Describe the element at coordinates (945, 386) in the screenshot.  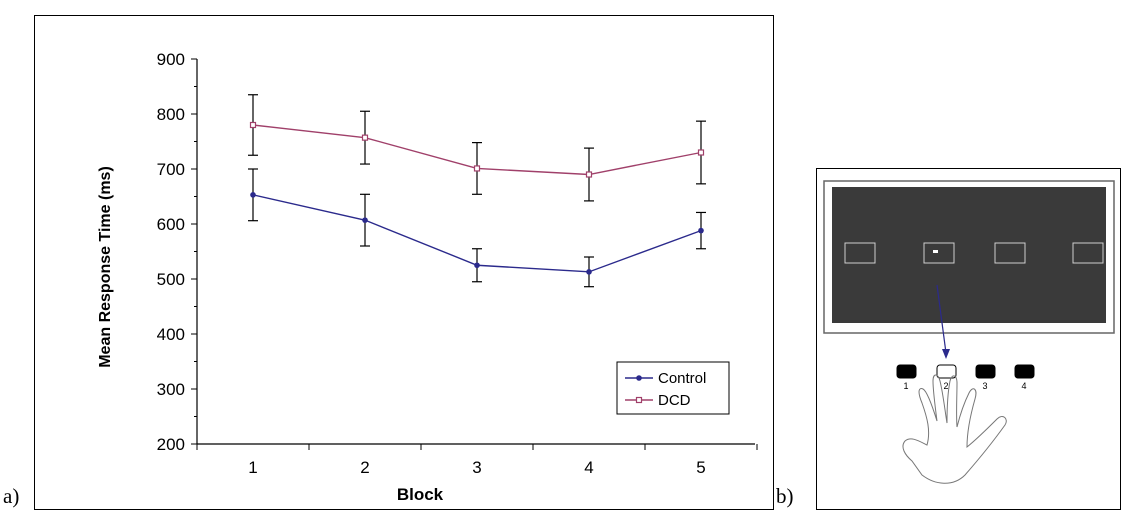
I see `key-number: 2` at that location.